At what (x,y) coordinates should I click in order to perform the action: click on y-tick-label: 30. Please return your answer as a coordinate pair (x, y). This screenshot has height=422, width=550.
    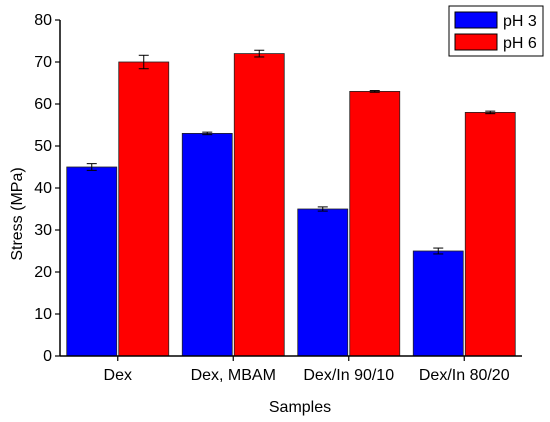
    Looking at the image, I should click on (43, 230).